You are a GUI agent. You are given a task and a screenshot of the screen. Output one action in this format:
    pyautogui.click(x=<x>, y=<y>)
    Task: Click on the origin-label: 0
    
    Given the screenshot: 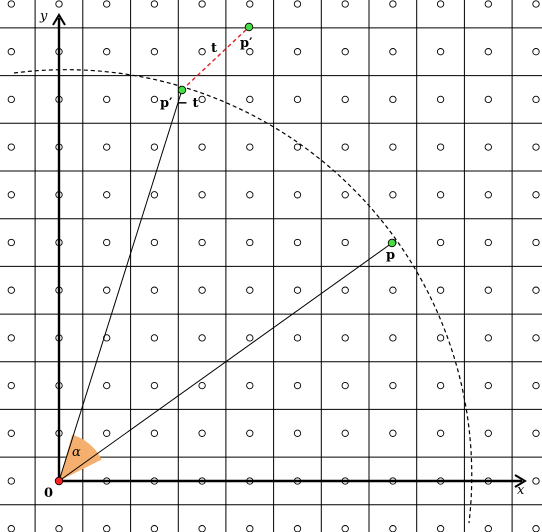 What is the action you would take?
    pyautogui.click(x=48, y=493)
    